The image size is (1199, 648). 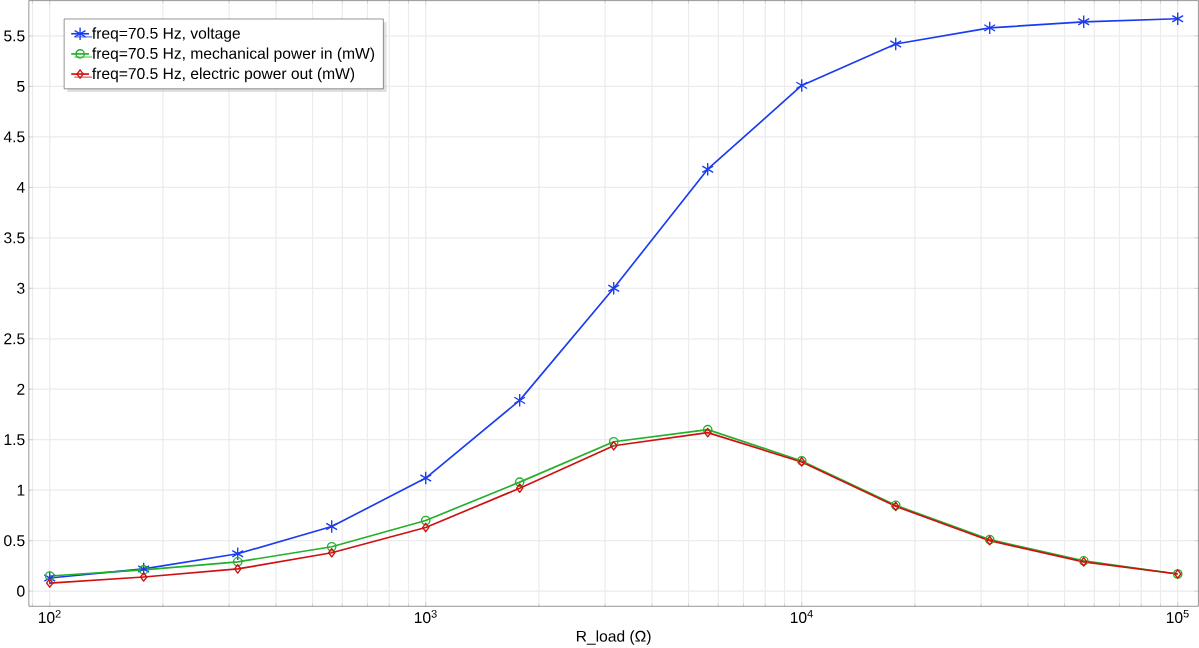 I want to click on legend-label: freq=70.5 Hz, electric power out (mW), so click(x=223, y=74).